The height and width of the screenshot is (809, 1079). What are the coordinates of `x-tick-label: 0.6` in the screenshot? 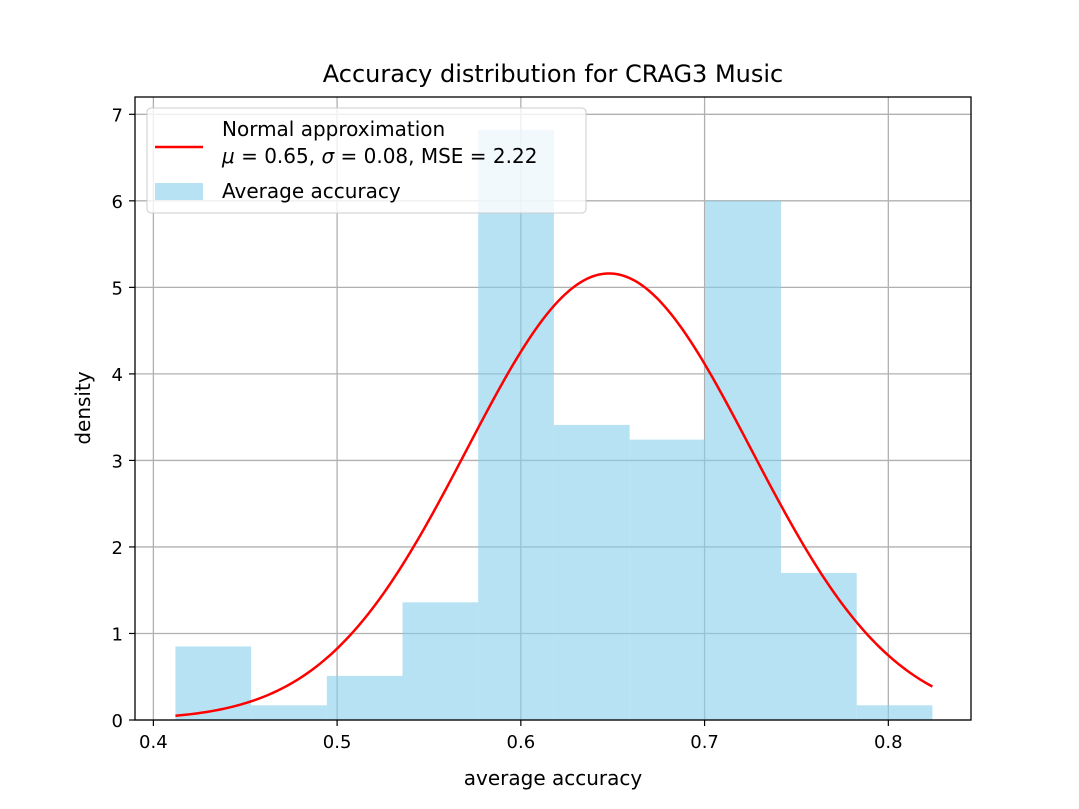 It's located at (521, 742).